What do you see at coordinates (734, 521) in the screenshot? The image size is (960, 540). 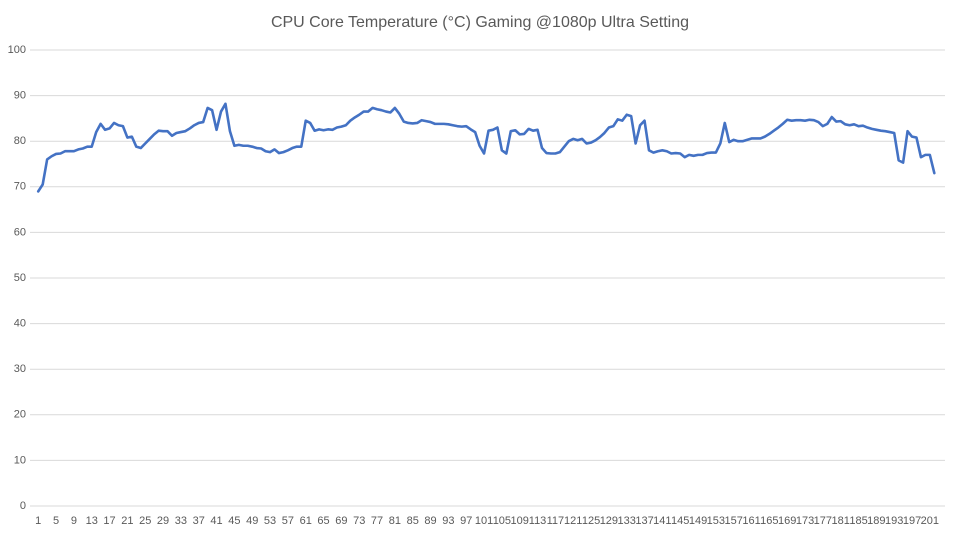 I see `x-tick-label: 157` at bounding box center [734, 521].